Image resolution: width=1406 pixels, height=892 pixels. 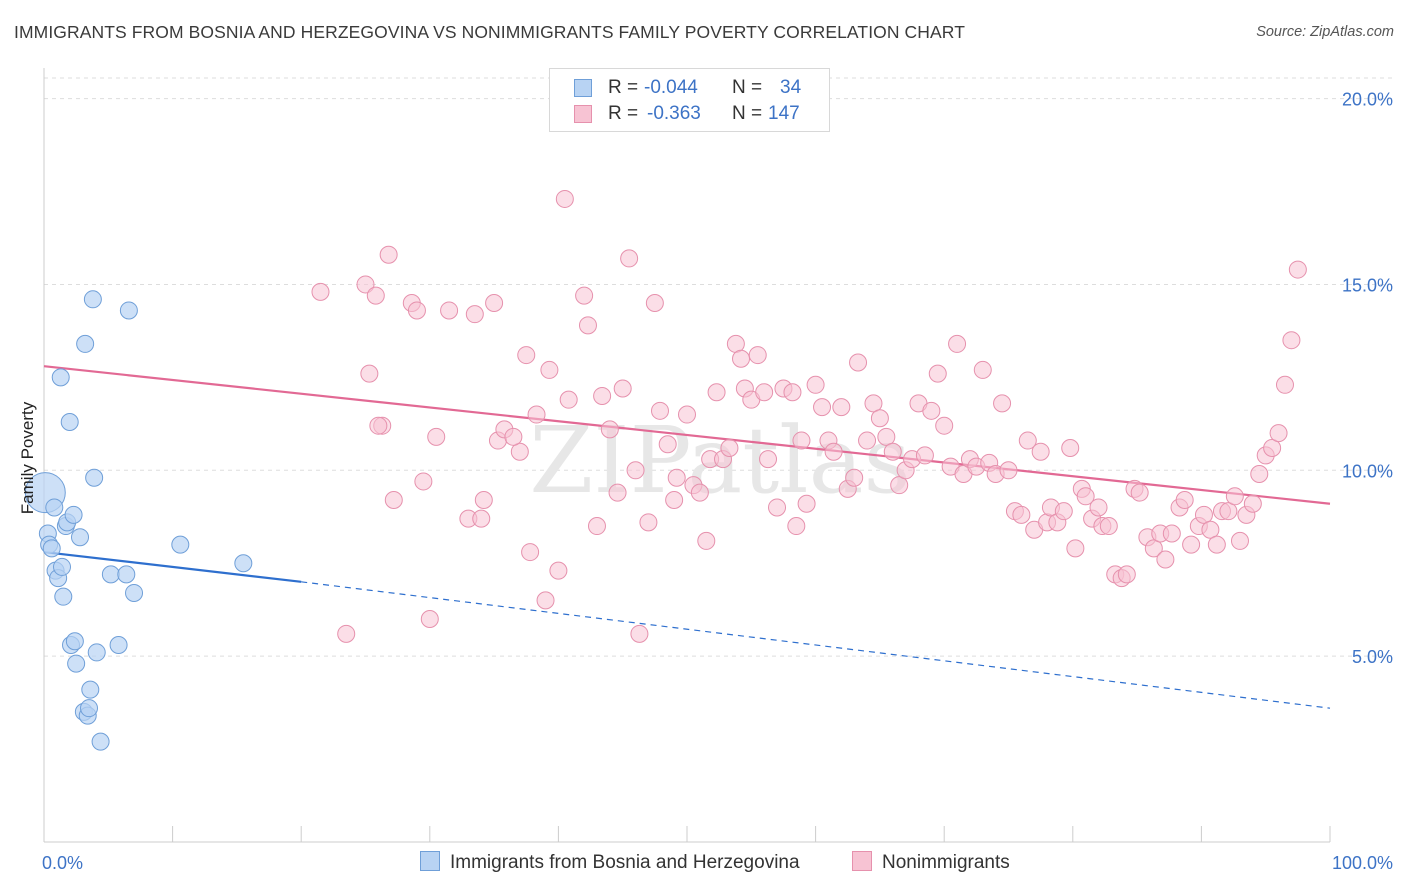 What do you see at coordinates (1367, 471) in the screenshot?
I see `y-tick-label: 10.0%` at bounding box center [1367, 471].